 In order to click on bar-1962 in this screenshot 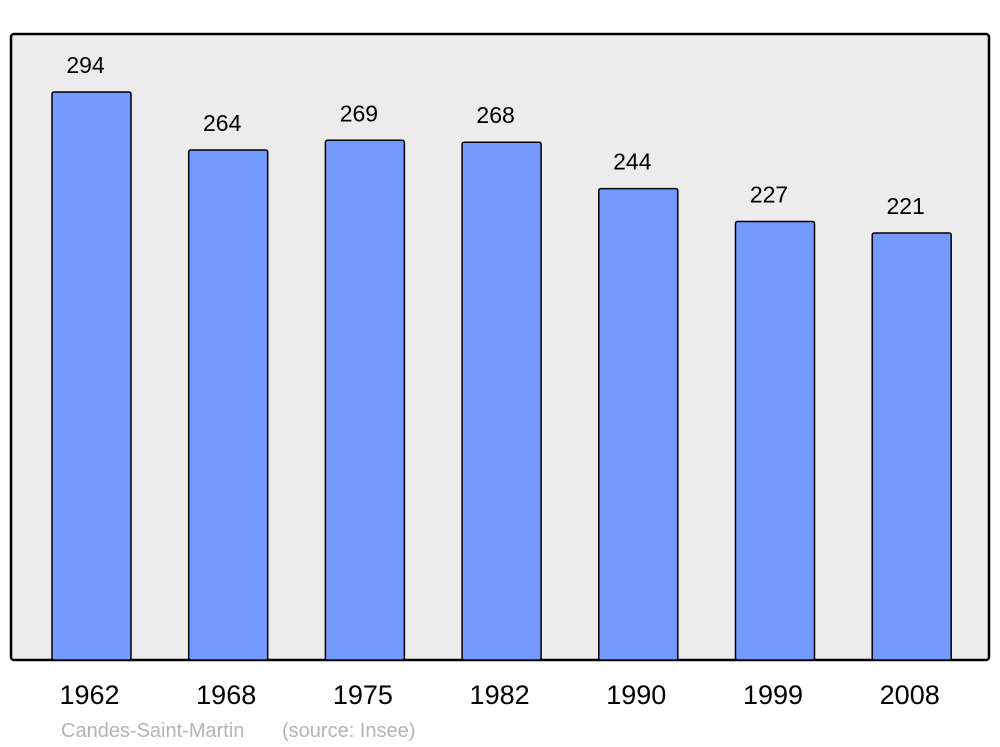, I will do `click(91, 376)`.